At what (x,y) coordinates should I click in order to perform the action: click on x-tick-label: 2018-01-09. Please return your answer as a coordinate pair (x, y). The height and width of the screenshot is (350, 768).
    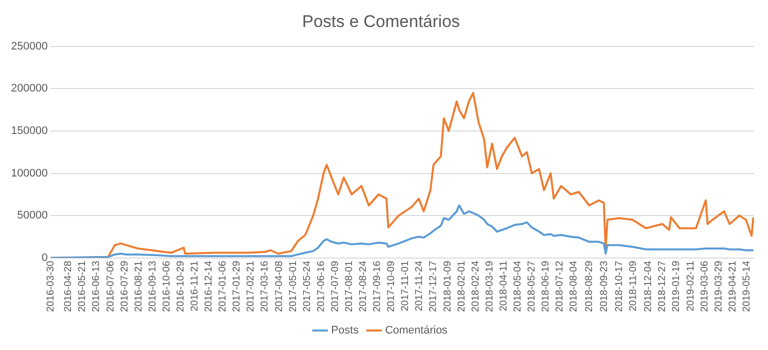
    Looking at the image, I should click on (448, 286).